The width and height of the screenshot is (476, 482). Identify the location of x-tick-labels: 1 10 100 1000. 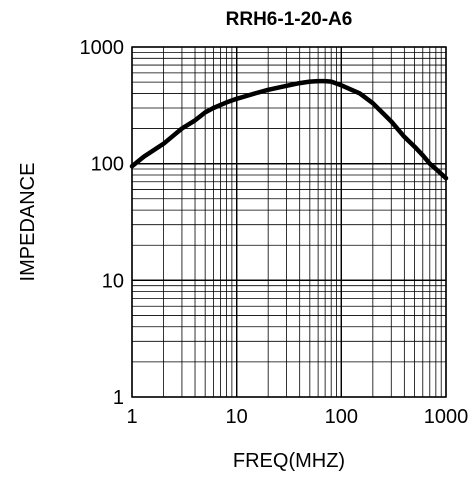
(297, 417).